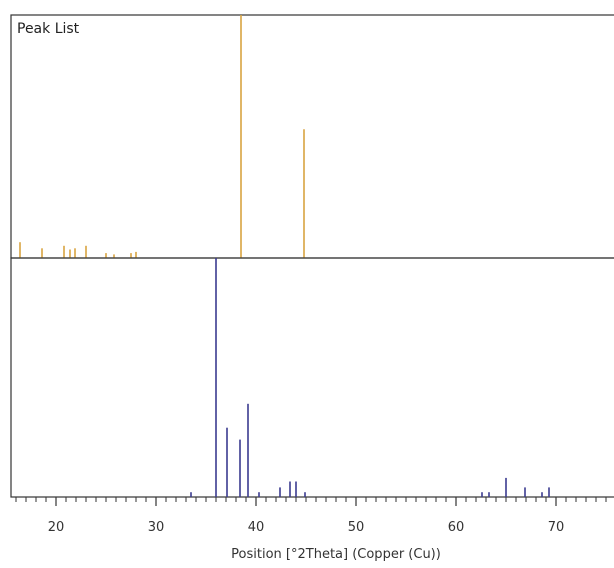 This screenshot has width=614, height=568. I want to click on x-tick-label: 60, so click(456, 527).